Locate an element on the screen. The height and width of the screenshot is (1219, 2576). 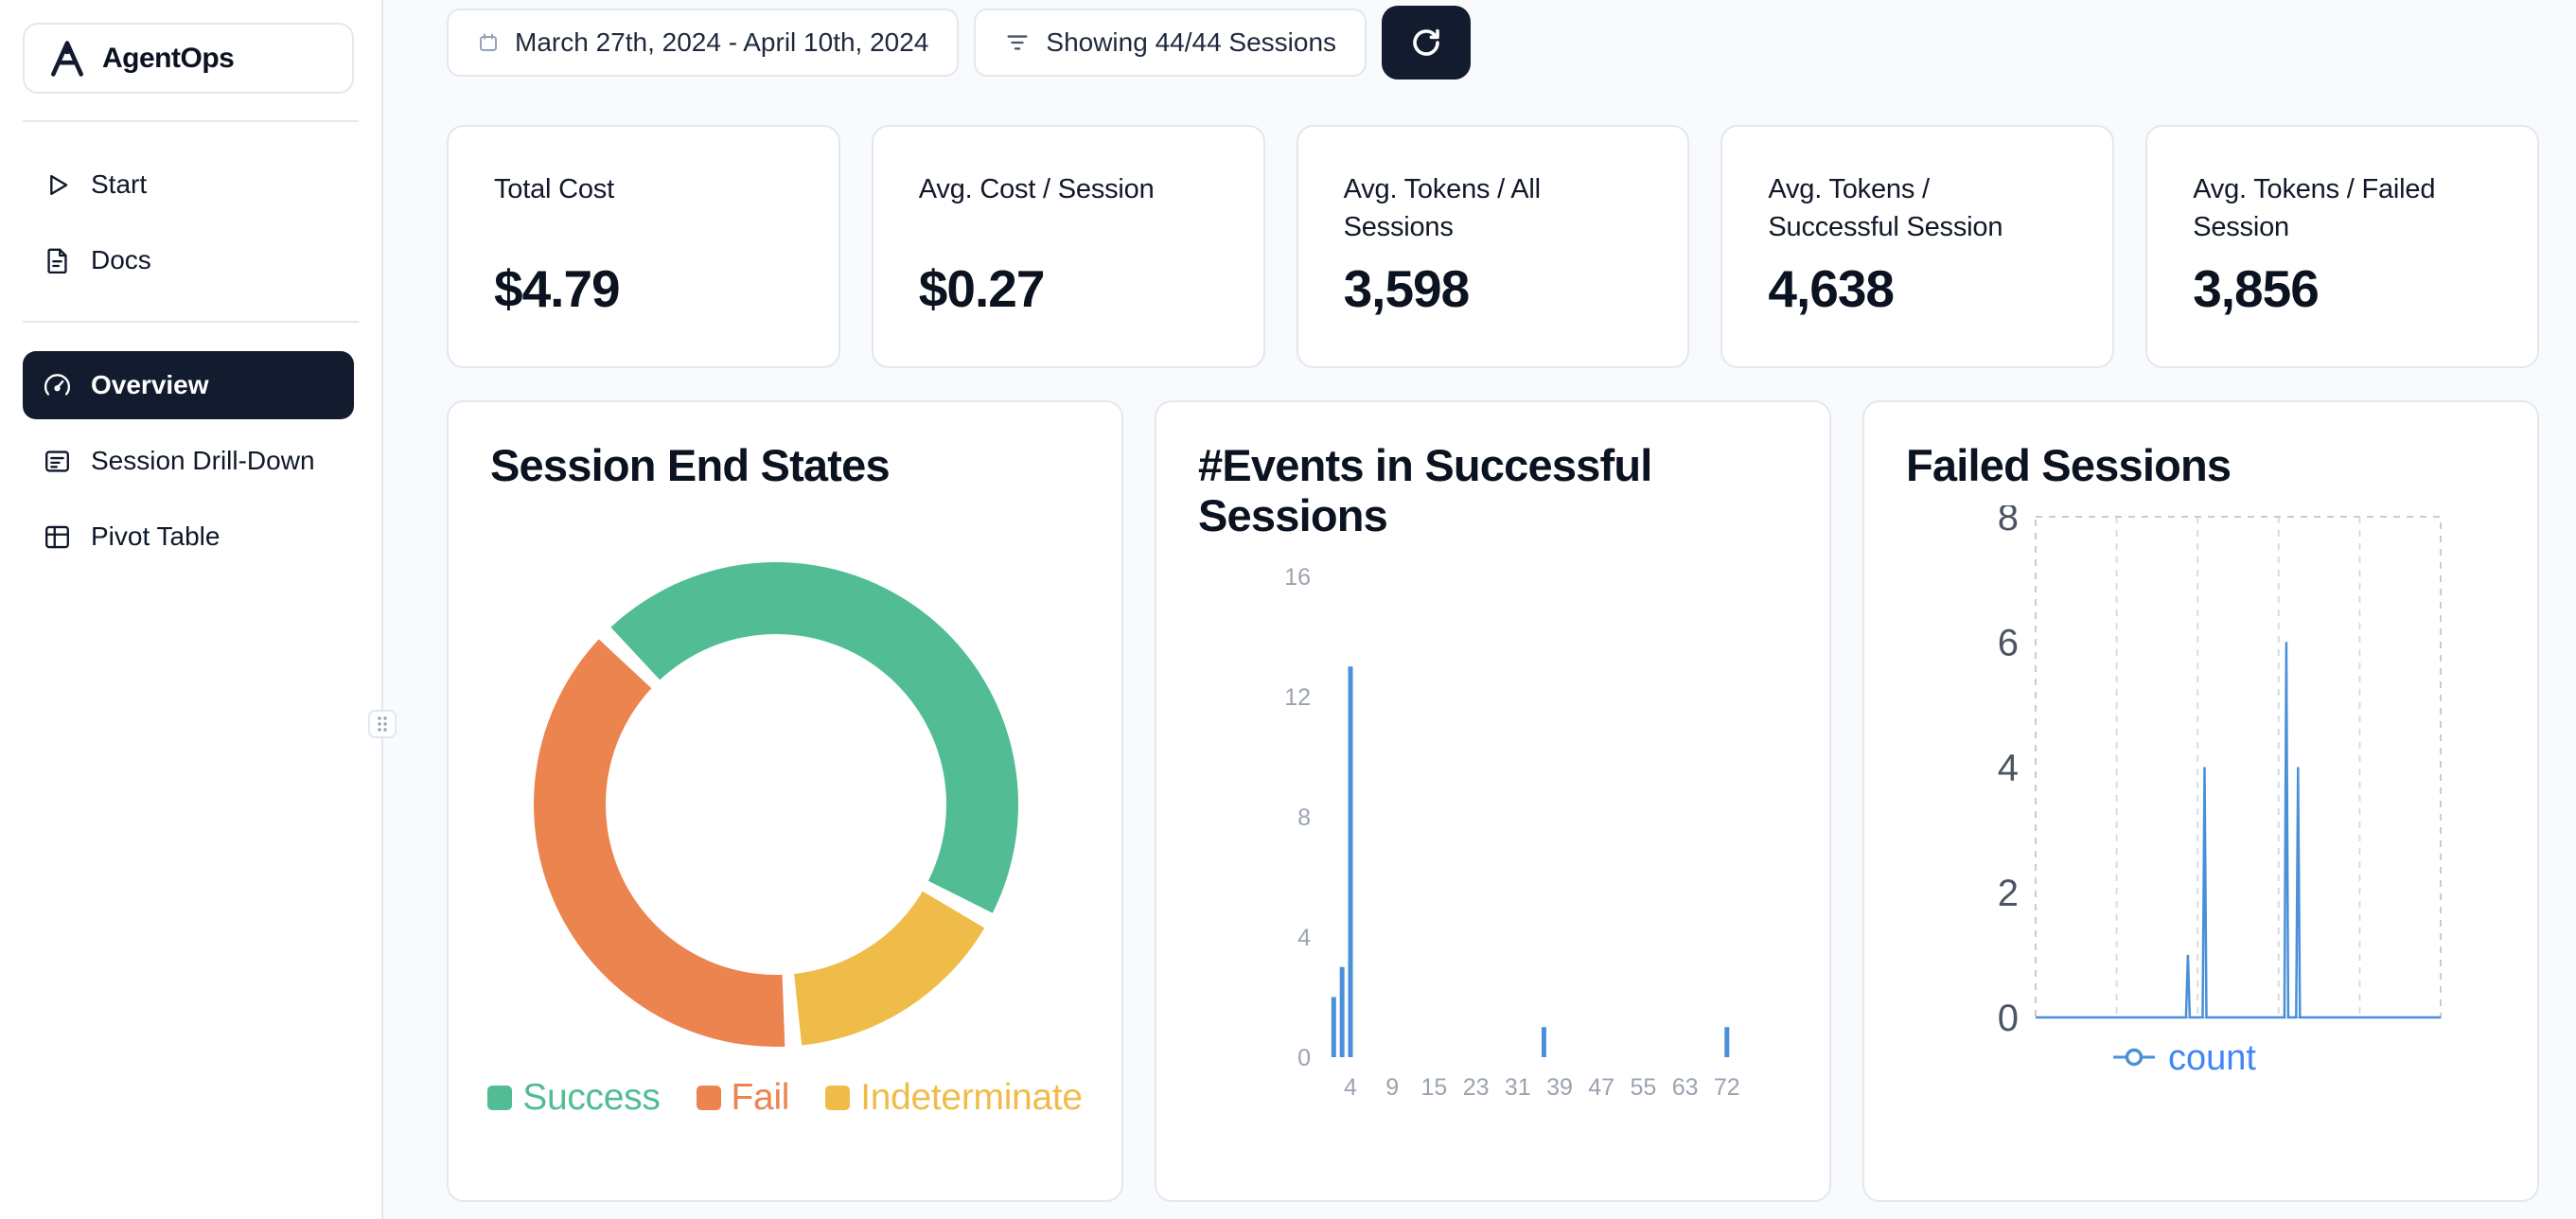
stat-value: $0.27 is located at coordinates (982, 288).